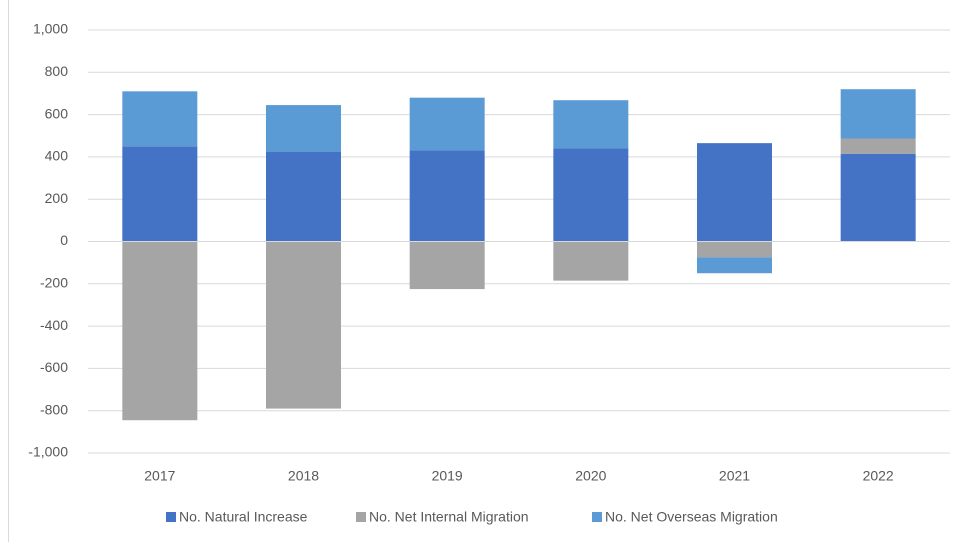 This screenshot has width=968, height=542. What do you see at coordinates (57, 156) in the screenshot?
I see `y-tick-label: 400` at bounding box center [57, 156].